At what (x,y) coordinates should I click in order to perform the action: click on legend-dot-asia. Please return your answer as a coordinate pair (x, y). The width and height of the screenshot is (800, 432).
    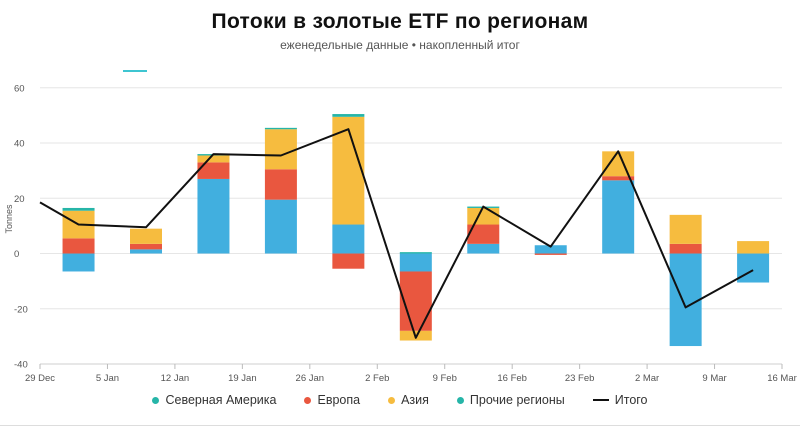
    Looking at the image, I should click on (392, 400).